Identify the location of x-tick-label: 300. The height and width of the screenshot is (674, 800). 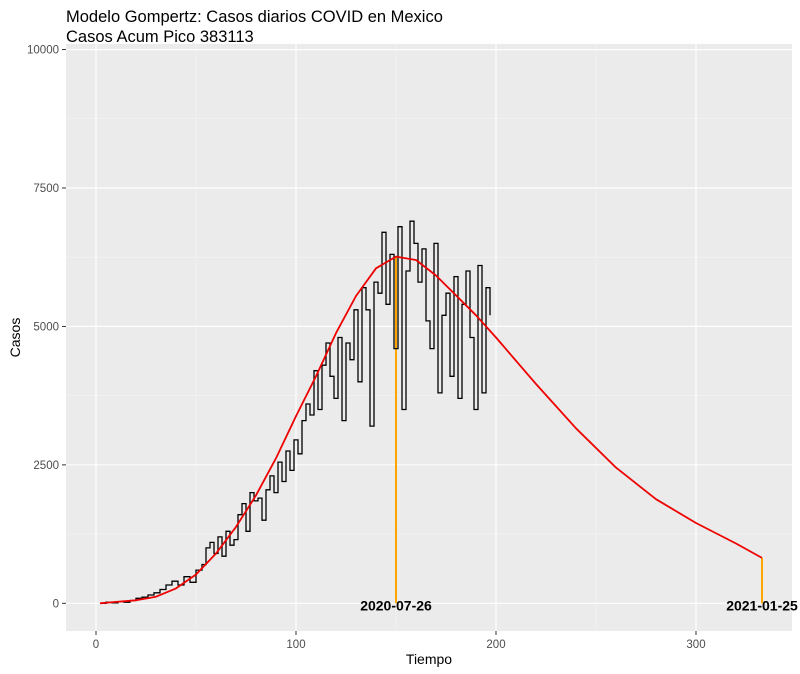
(695, 645).